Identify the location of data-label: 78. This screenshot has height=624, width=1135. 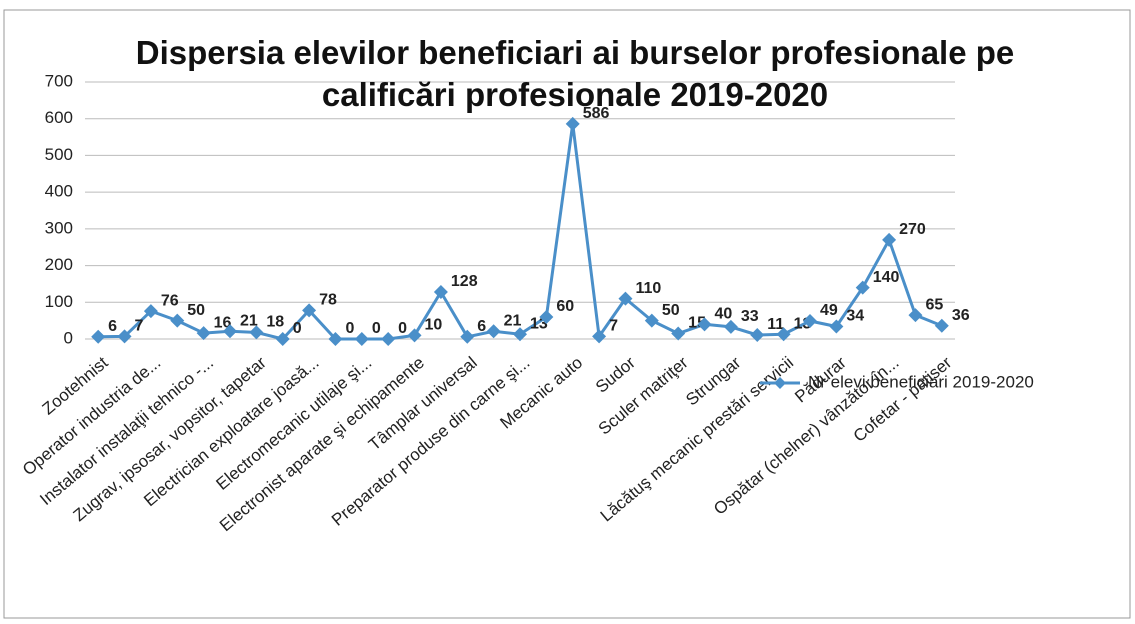
(328, 300).